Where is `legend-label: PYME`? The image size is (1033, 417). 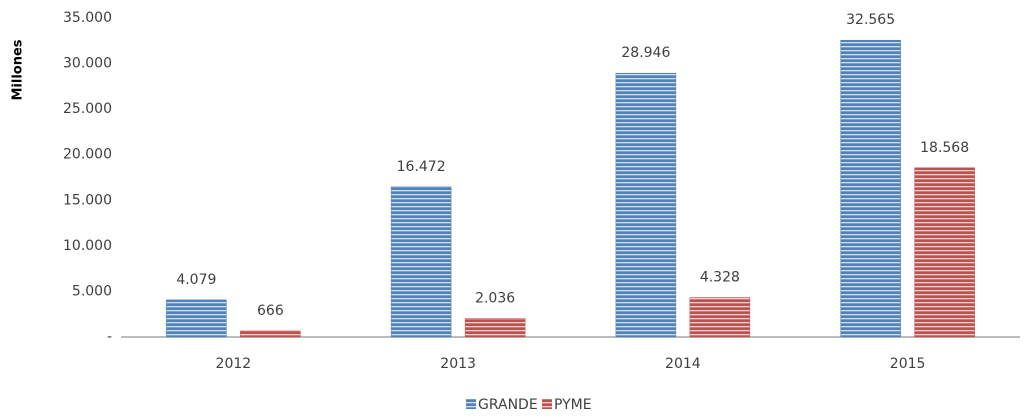 legend-label: PYME is located at coordinates (573, 405).